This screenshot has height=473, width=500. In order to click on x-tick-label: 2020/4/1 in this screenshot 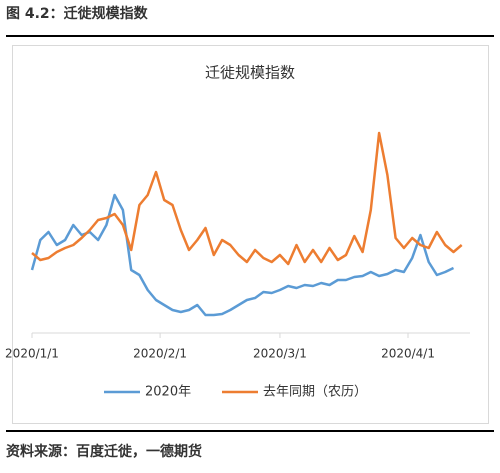, I will do `click(408, 354)`.